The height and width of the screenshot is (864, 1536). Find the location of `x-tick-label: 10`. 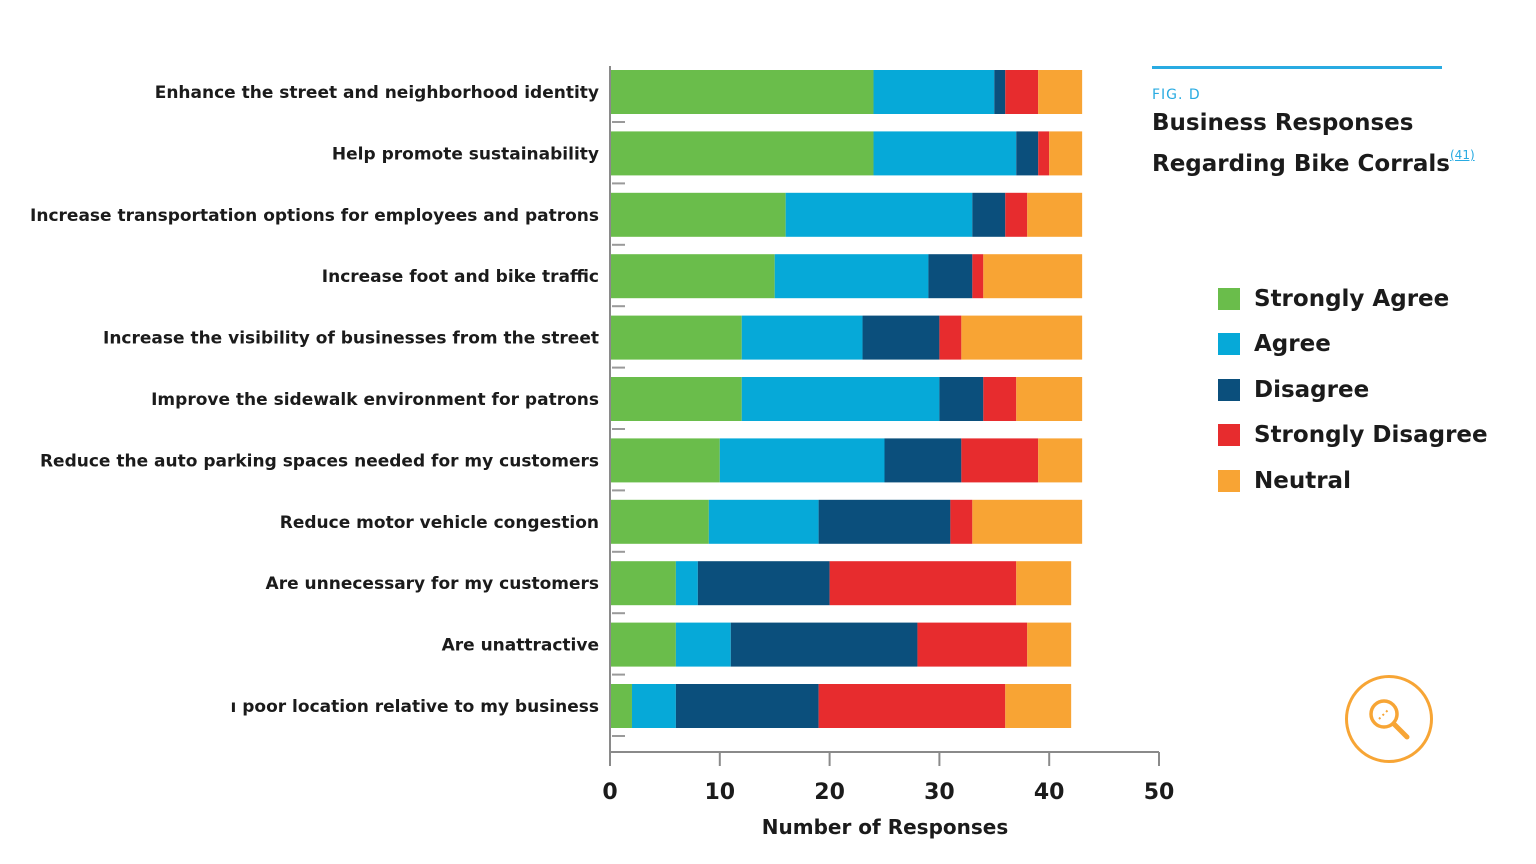

x-tick-label: 10 is located at coordinates (719, 792).